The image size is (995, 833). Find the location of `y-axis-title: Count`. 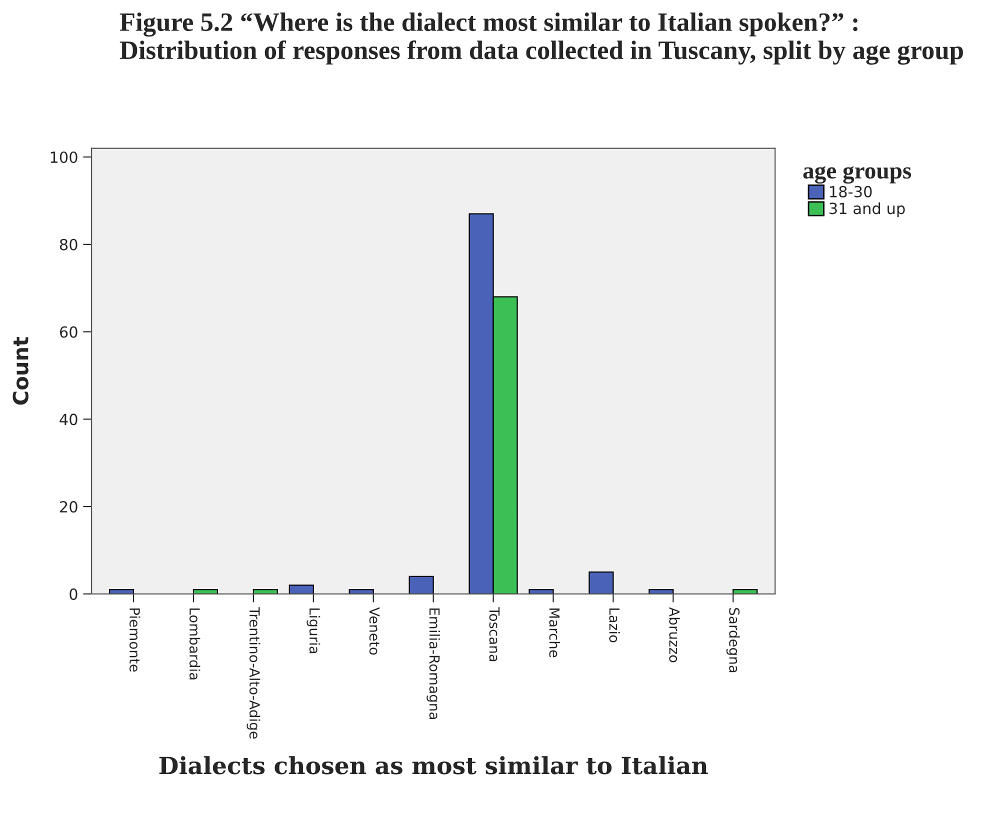

y-axis-title: Count is located at coordinates (20, 370).